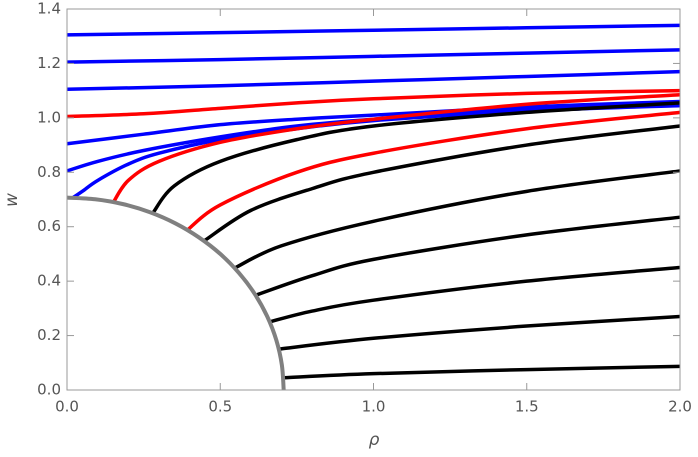 Image resolution: width=698 pixels, height=457 pixels. I want to click on y-tick-label: 1.4, so click(49, 9).